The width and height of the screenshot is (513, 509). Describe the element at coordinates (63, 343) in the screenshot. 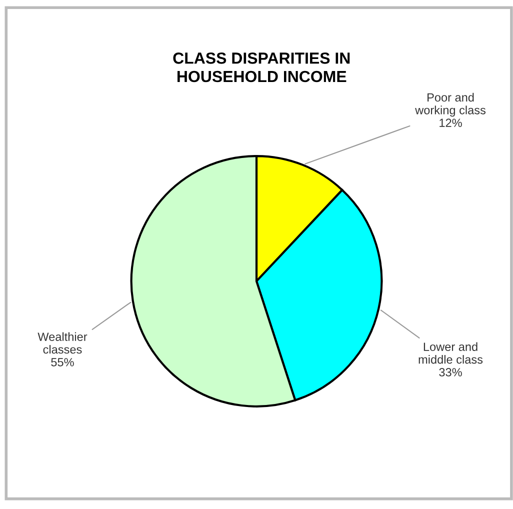

I see `slice-label: Wealthier classes` at that location.